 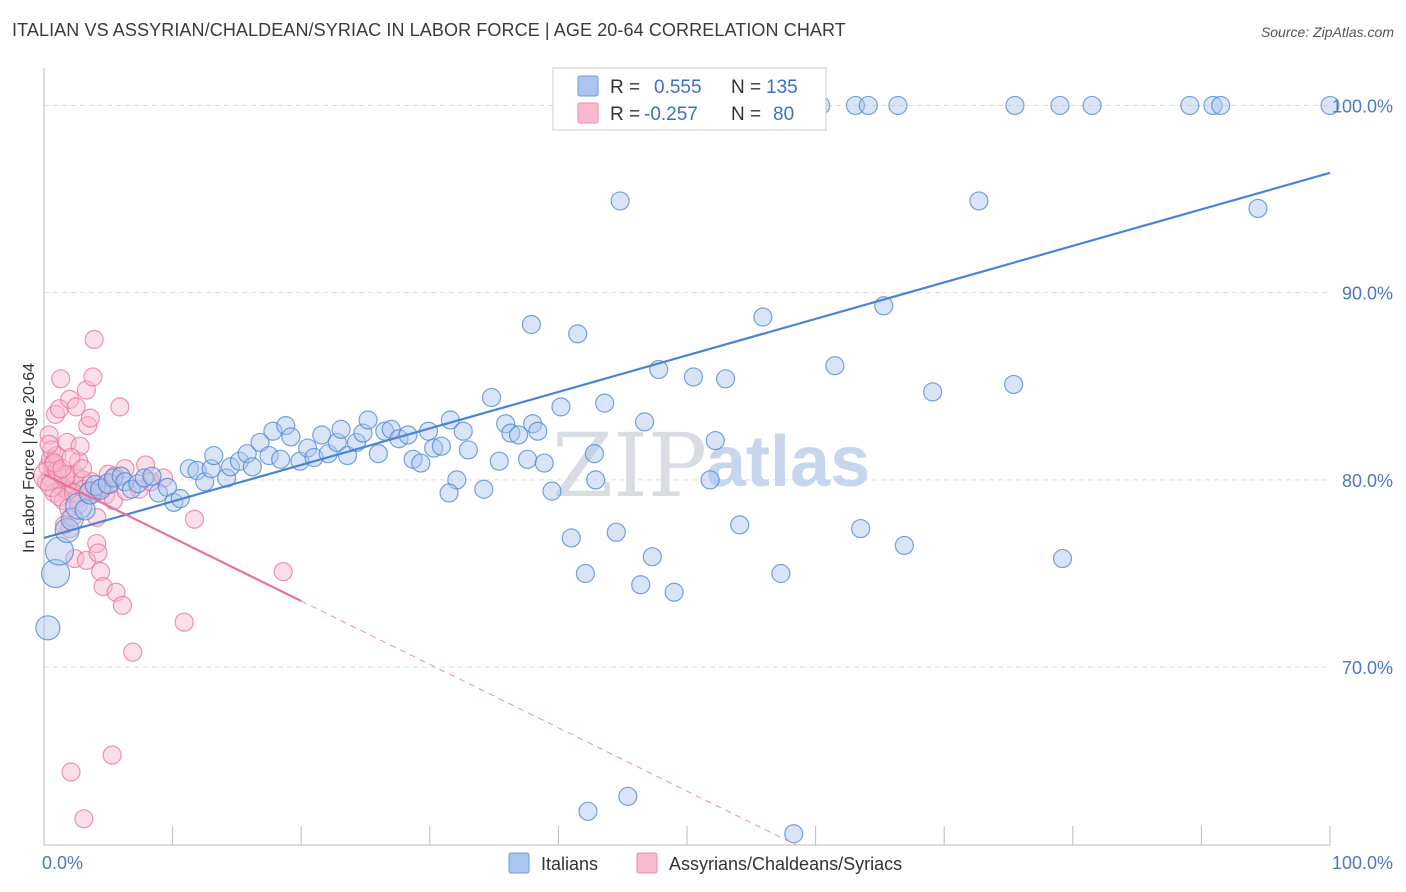 What do you see at coordinates (588, 86) in the screenshot?
I see `legend-swatch-italians` at bounding box center [588, 86].